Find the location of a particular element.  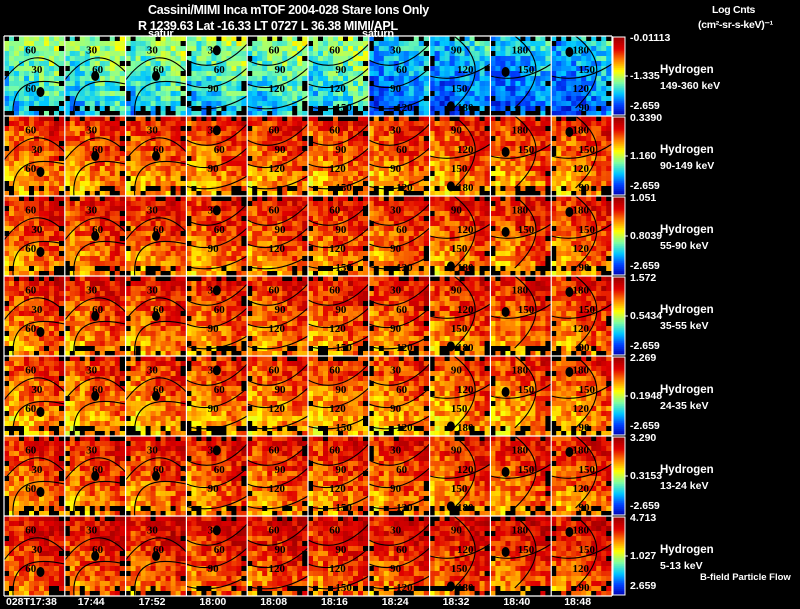

heatmap-panel: 90 120 150 180 is located at coordinates (460, 316).